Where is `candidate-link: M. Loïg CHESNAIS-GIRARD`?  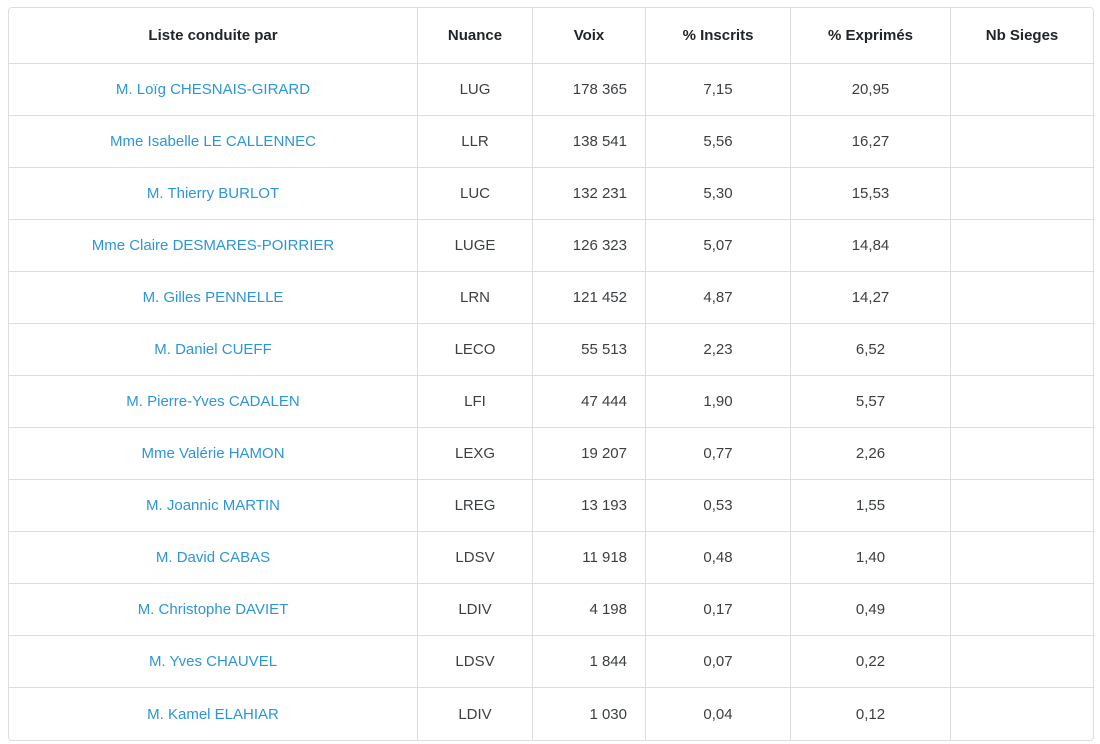 candidate-link: M. Loïg CHESNAIS-GIRARD is located at coordinates (213, 89).